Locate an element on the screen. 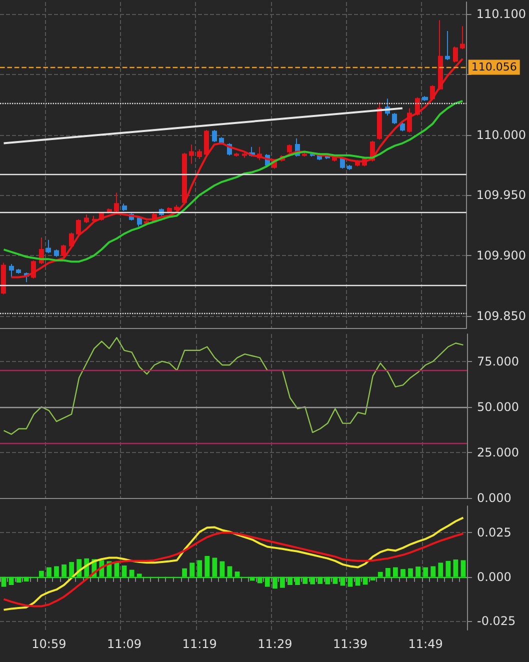 The height and width of the screenshot is (662, 529). x-tick-label: 11:19 is located at coordinates (199, 644).